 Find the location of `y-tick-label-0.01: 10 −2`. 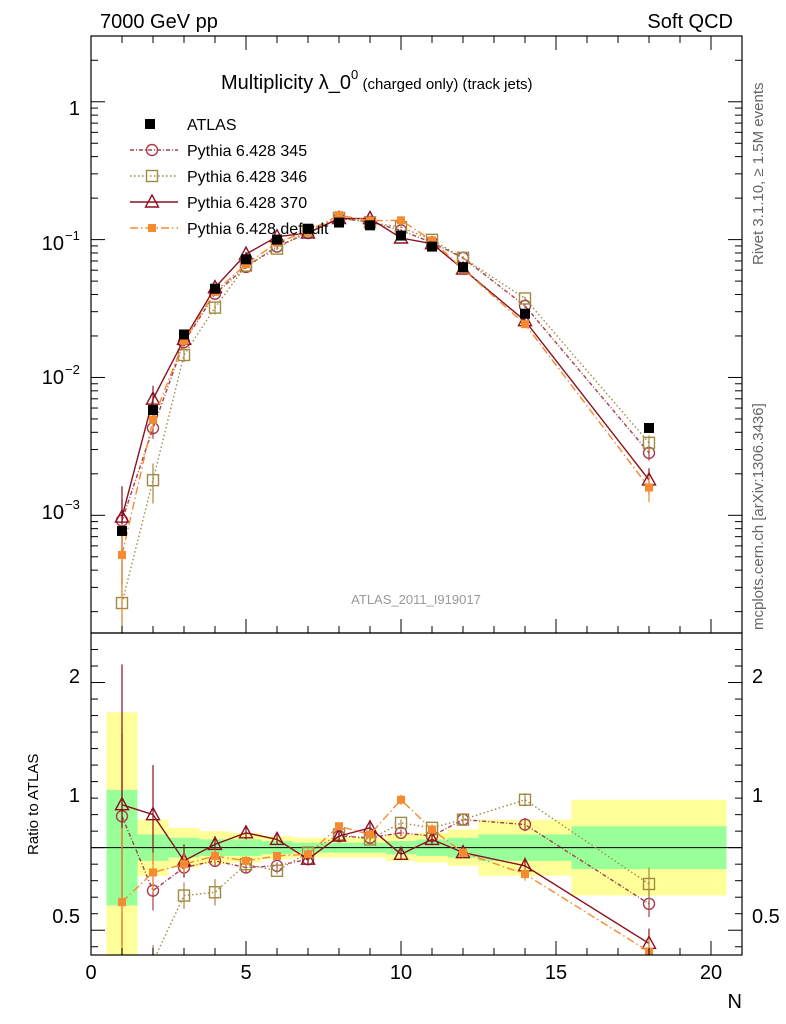

y-tick-label-0.01: 10 −2 is located at coordinates (61, 375).